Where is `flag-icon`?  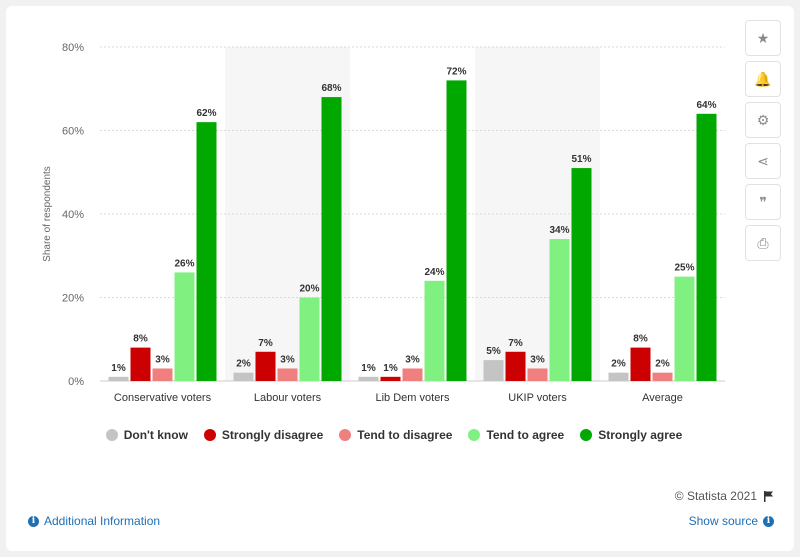
flag-icon is located at coordinates (768, 496).